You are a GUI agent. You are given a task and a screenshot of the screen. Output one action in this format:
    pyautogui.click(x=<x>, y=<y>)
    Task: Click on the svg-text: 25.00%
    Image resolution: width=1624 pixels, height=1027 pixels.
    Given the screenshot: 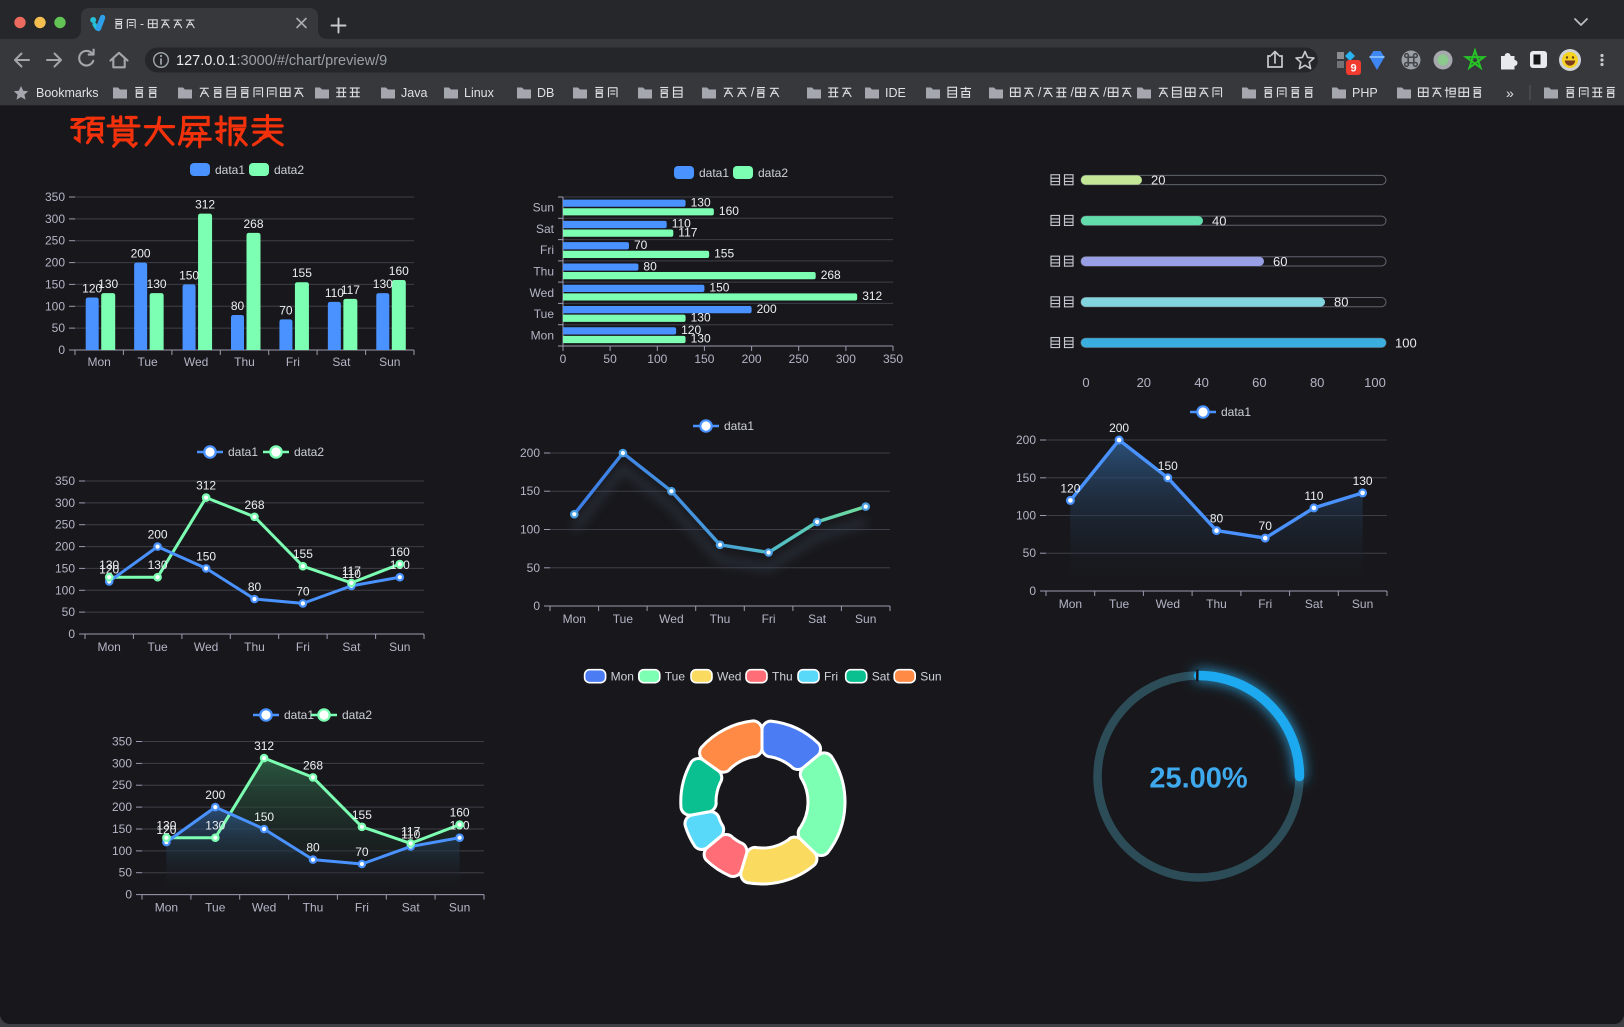 What is the action you would take?
    pyautogui.click(x=1198, y=779)
    